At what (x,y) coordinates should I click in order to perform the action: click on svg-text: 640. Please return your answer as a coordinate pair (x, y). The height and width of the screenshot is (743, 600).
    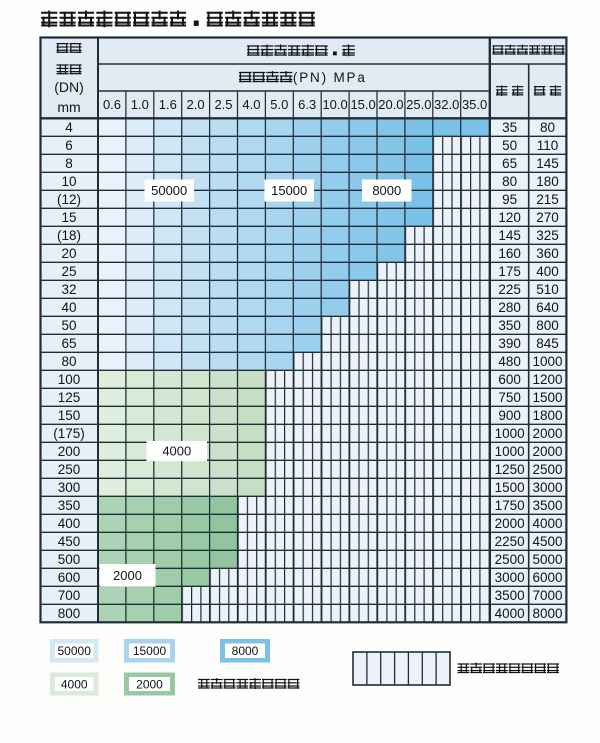
    Looking at the image, I should click on (547, 307).